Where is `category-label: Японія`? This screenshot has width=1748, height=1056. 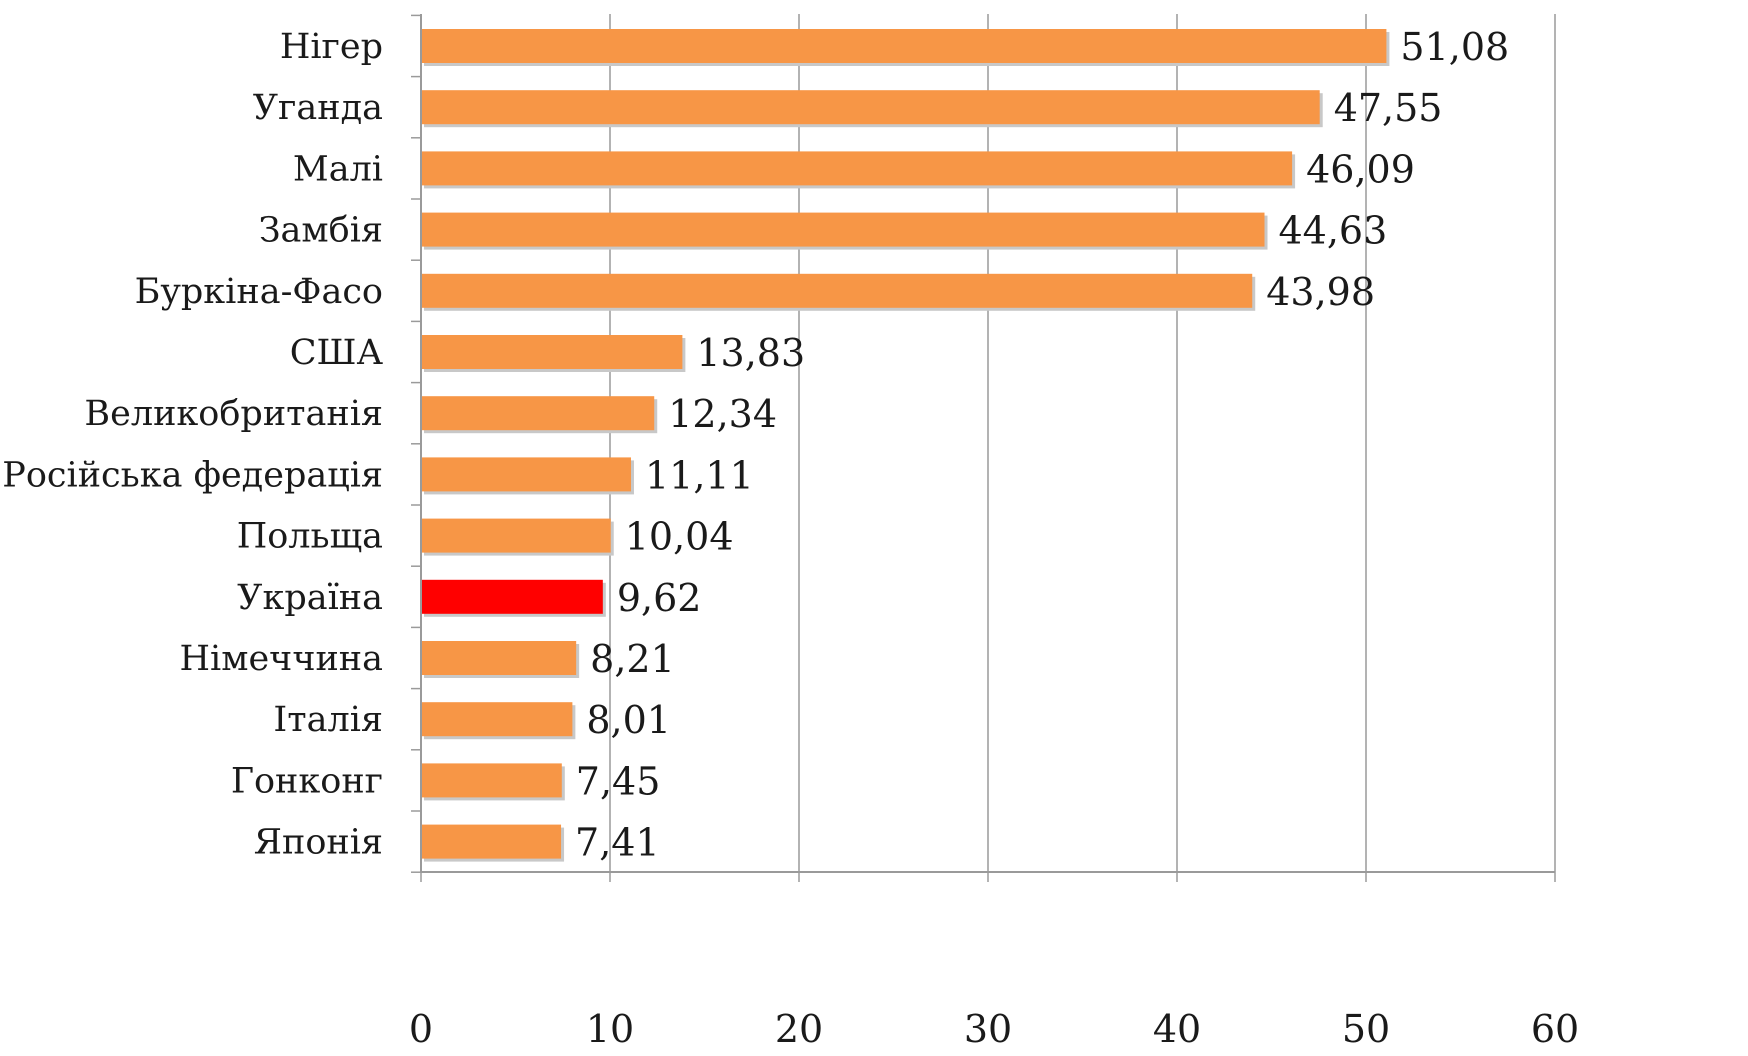 category-label: Японія is located at coordinates (318, 843).